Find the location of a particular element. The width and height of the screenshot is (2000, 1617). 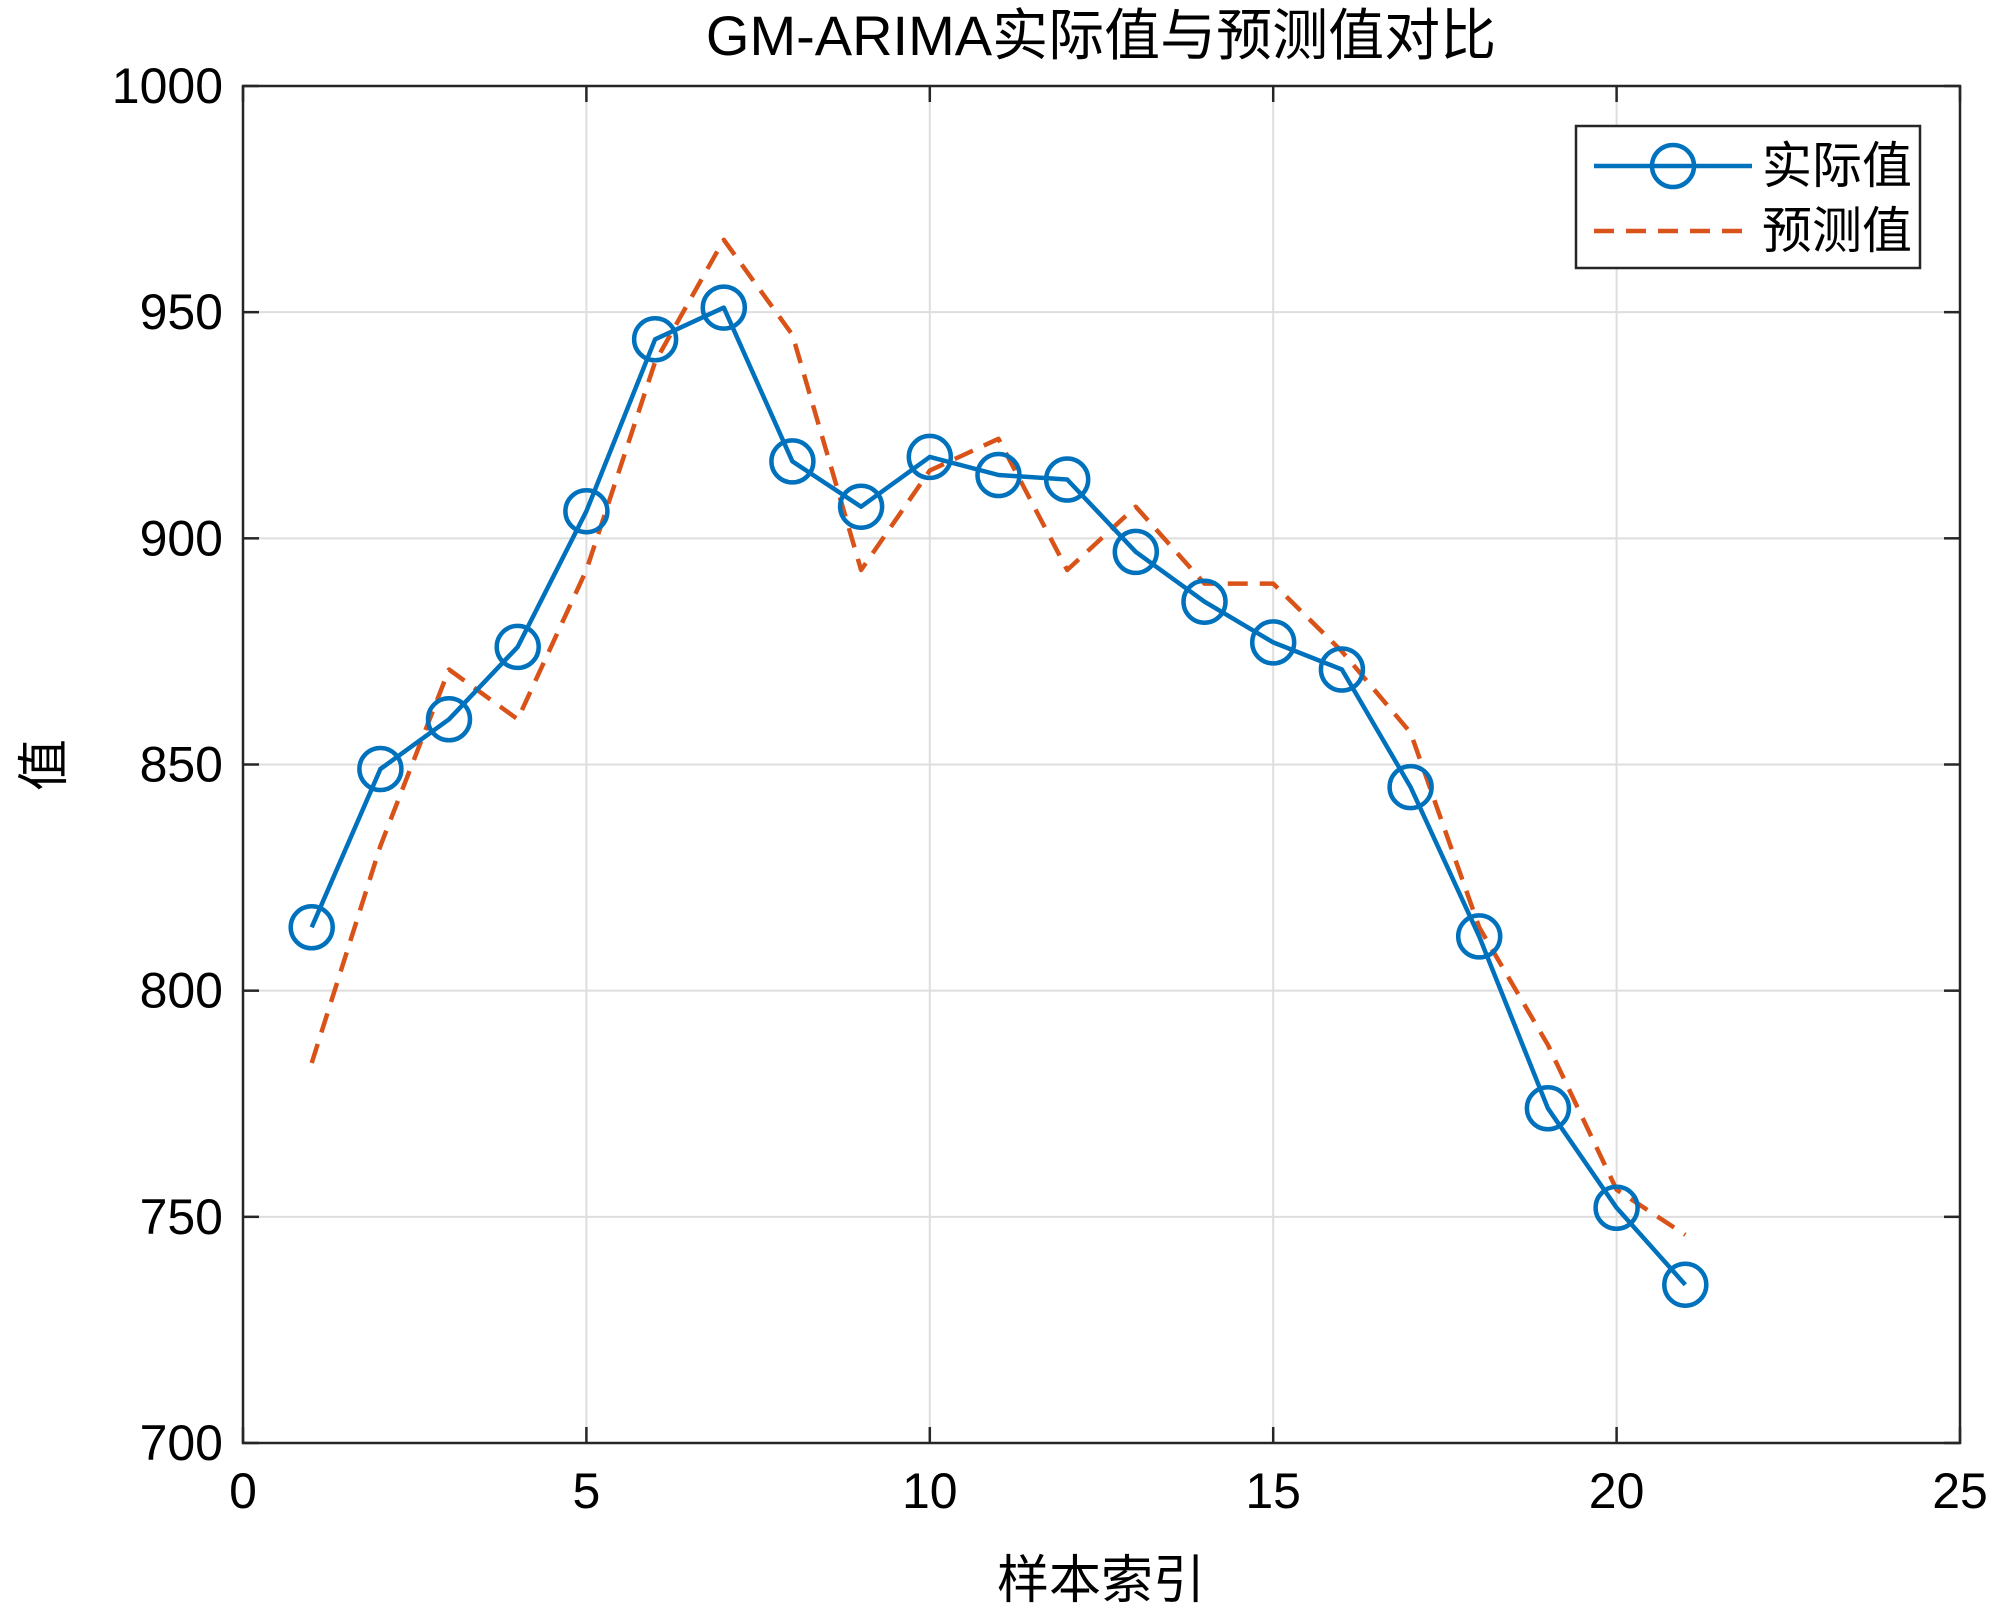

y-tick-label: 950 is located at coordinates (181, 312).